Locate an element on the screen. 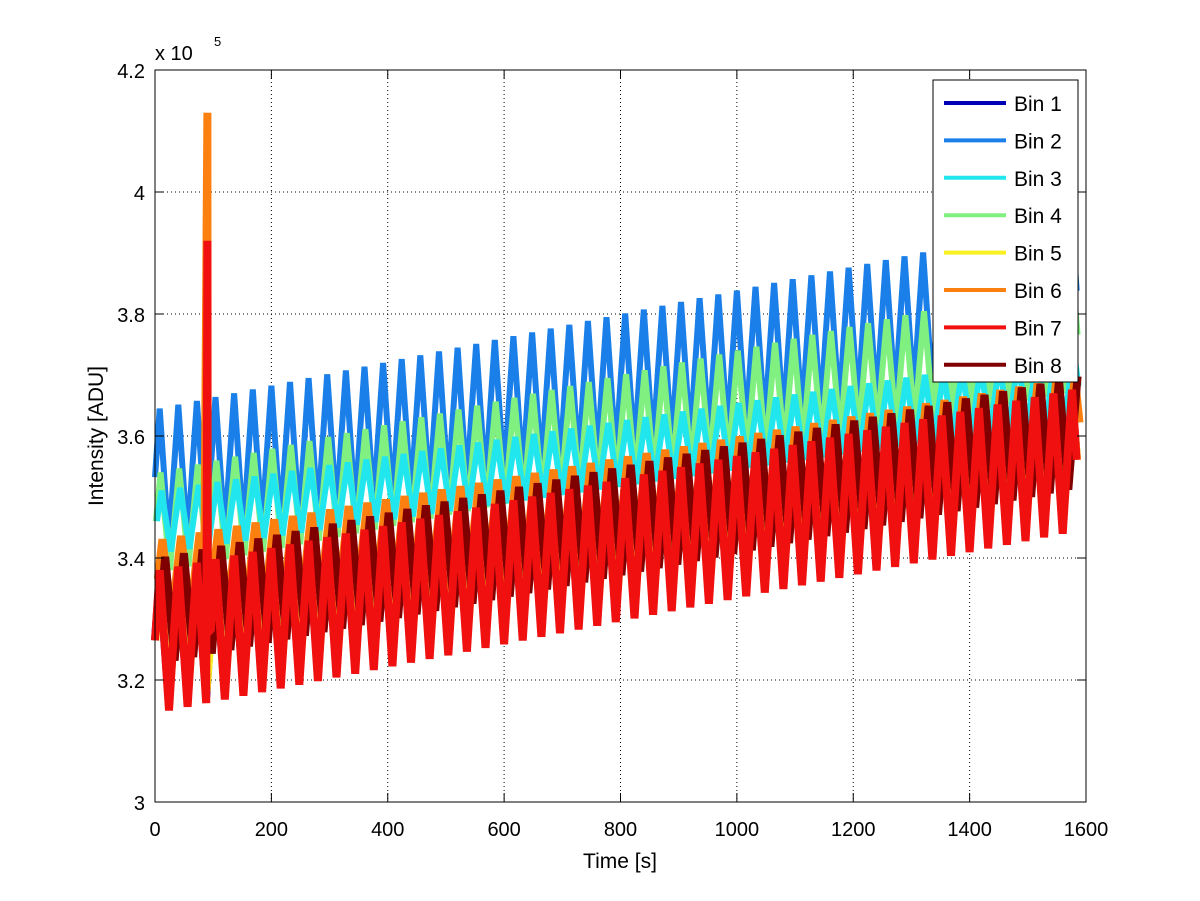 This screenshot has width=1200, height=901. legend-label-bin-7: Bin 7 is located at coordinates (1038, 328).